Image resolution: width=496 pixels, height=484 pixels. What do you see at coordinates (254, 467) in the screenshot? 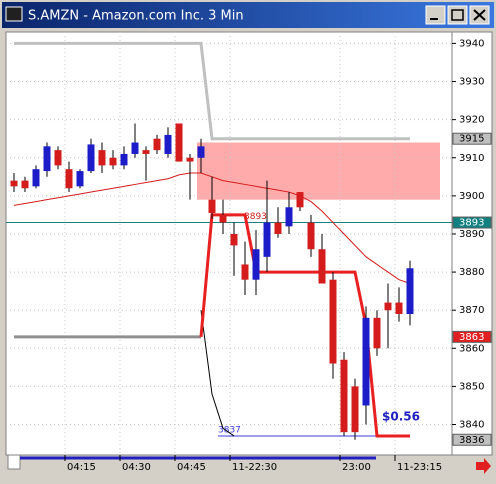
I see `x-tick-label: 11-22:30` at bounding box center [254, 467].